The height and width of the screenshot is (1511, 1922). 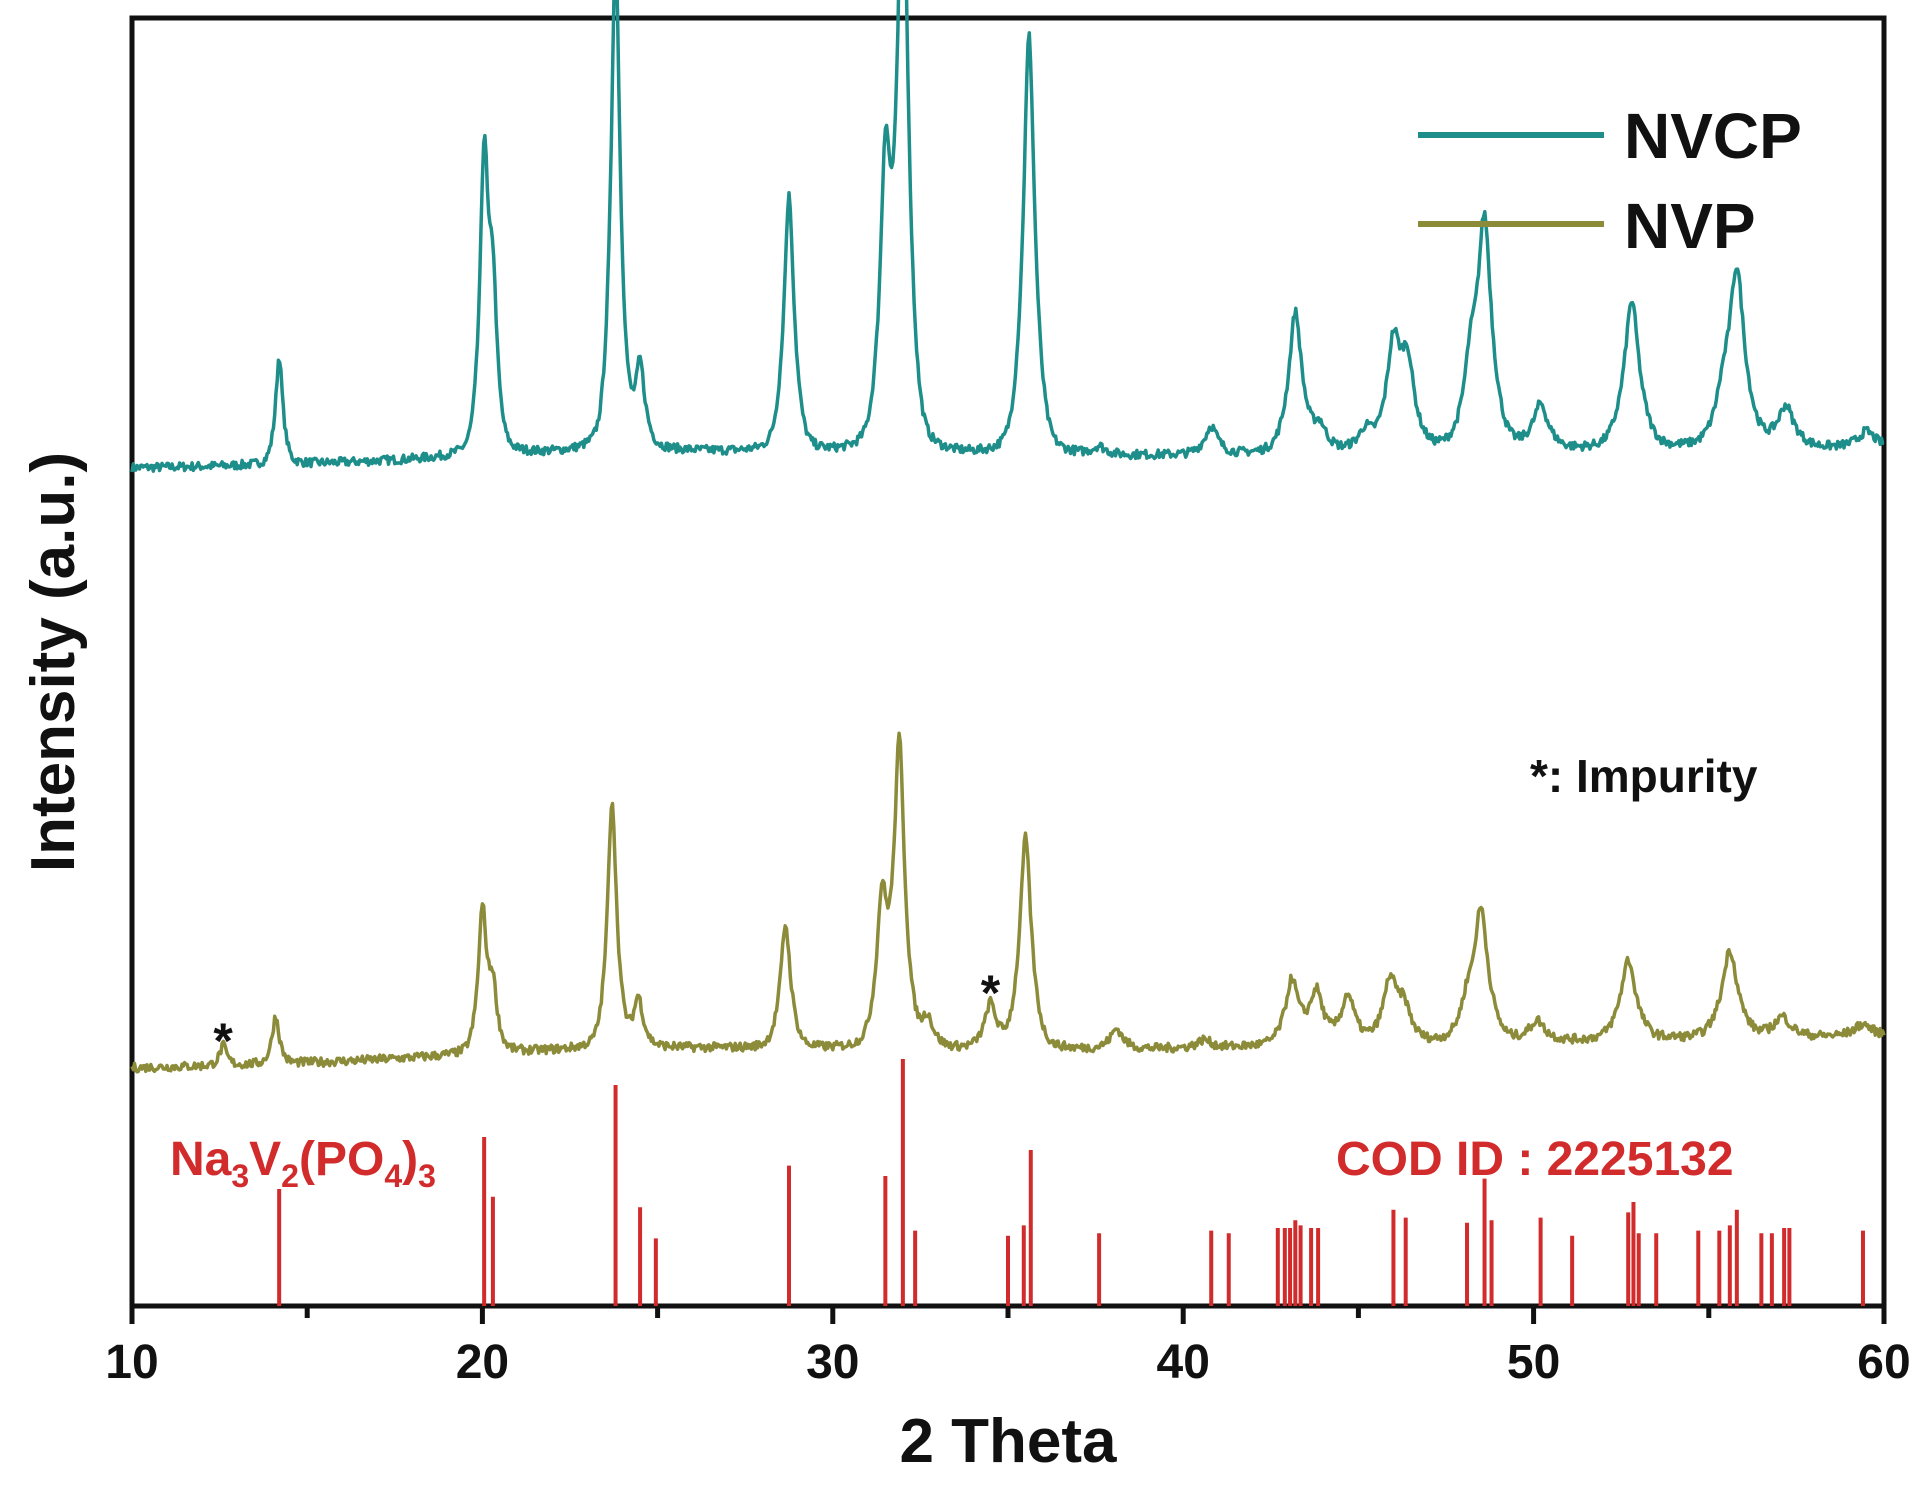 I want to click on x-tick-label: 30, so click(x=832, y=1362).